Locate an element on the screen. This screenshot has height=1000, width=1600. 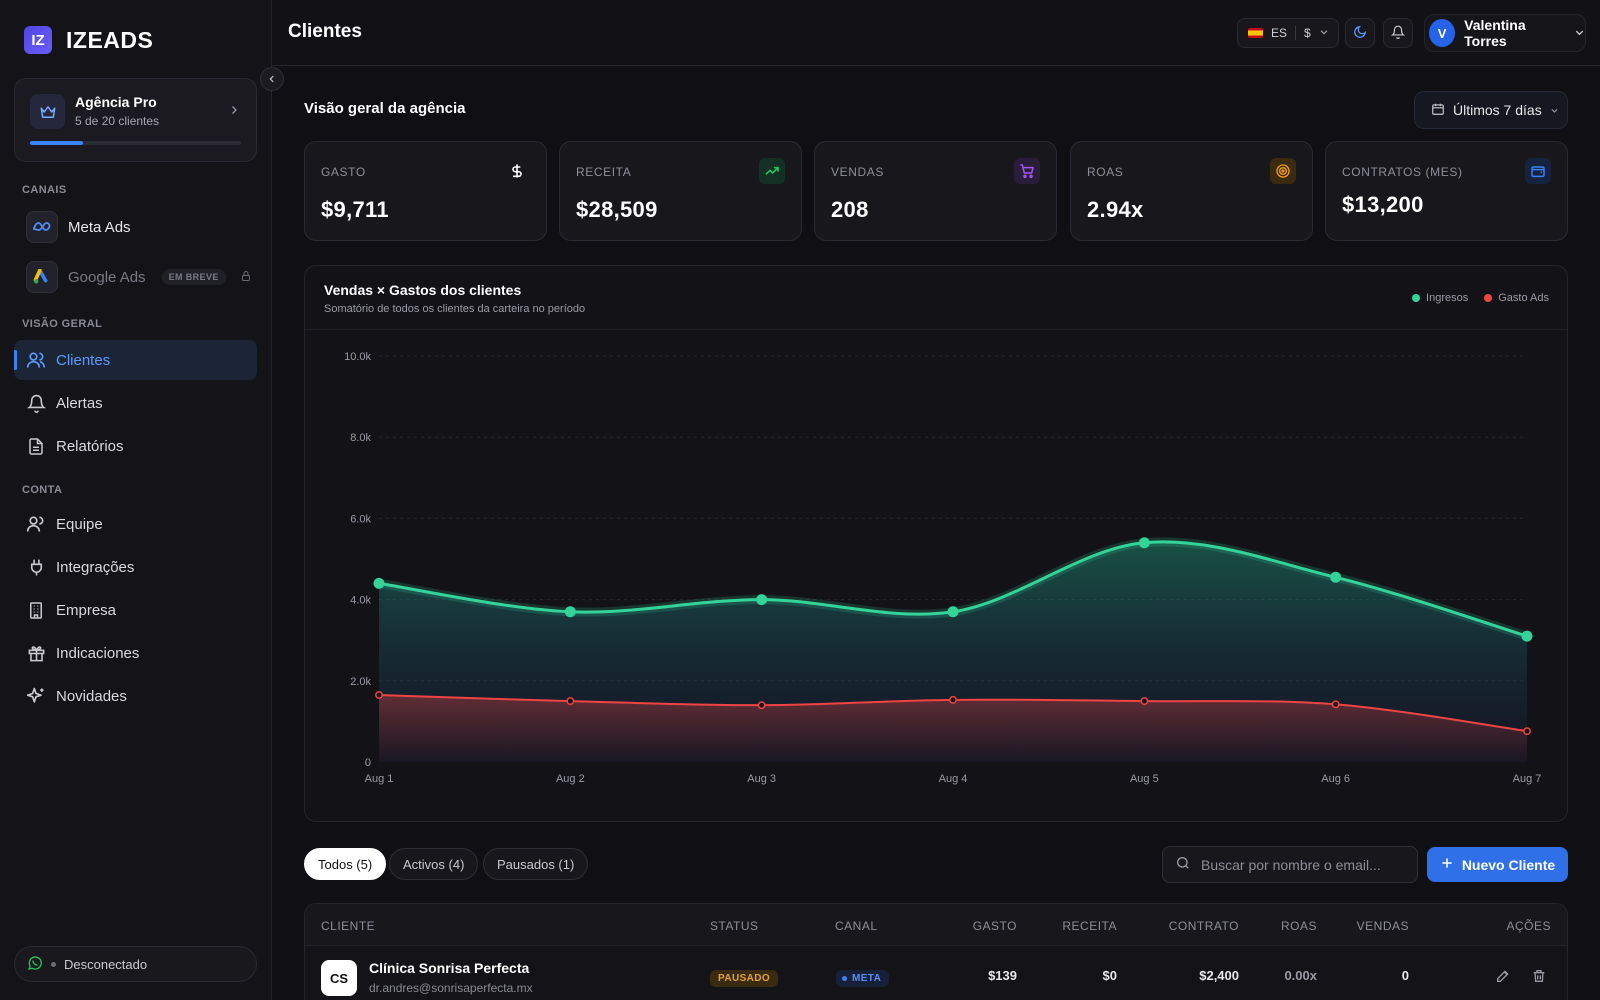
column-header-gasto: GASTO is located at coordinates (994, 926).